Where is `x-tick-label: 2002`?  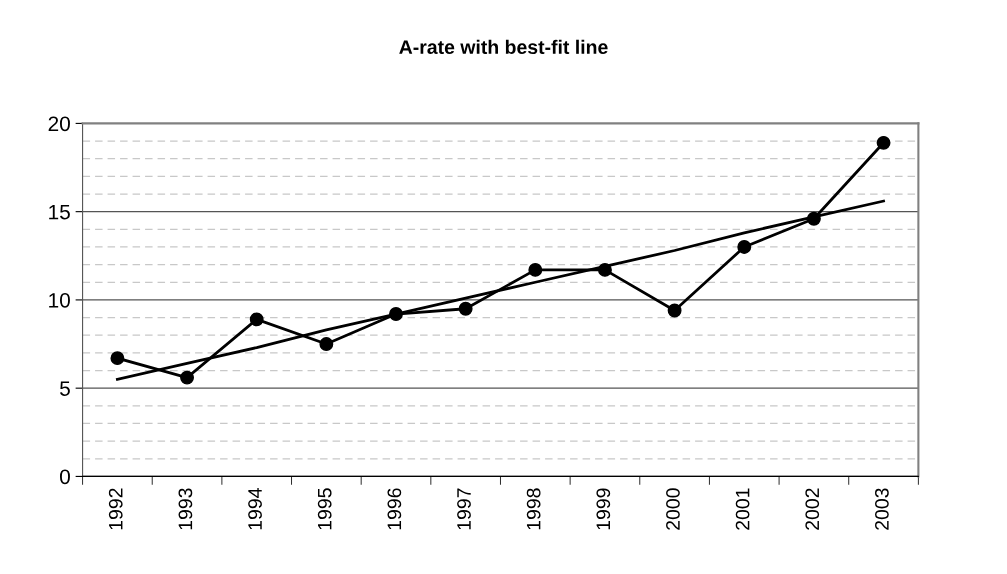
x-tick-label: 2002 is located at coordinates (812, 509).